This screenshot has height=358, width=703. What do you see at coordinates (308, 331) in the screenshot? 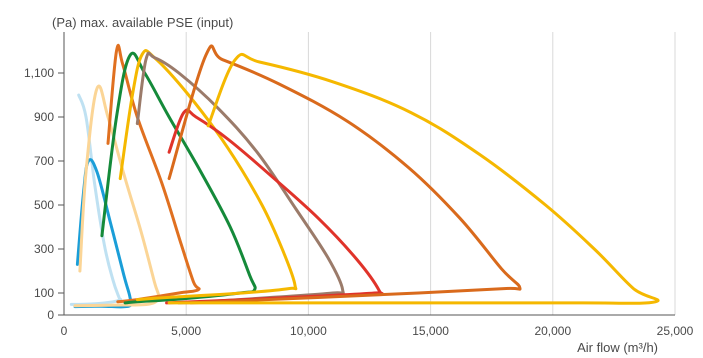
I see `x-tick-label: 10,000` at bounding box center [308, 331].